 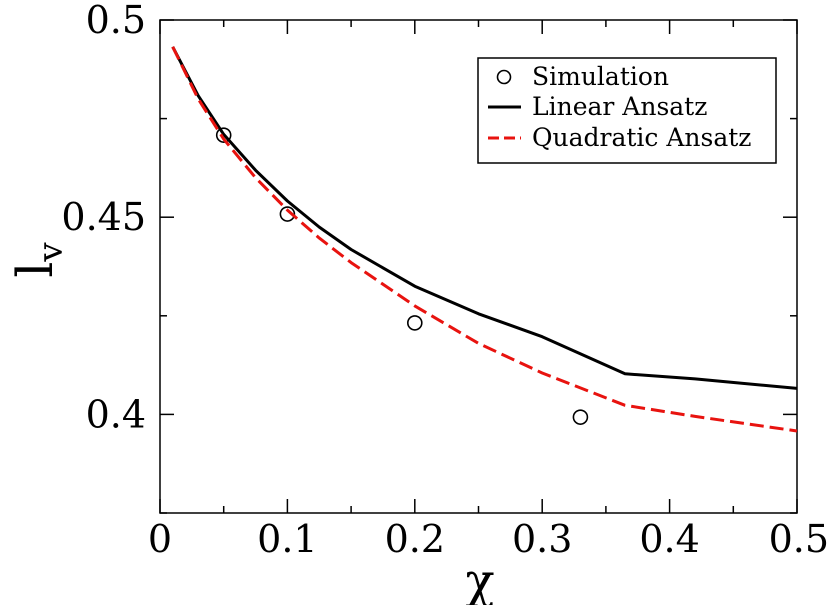 I want to click on y-tick-label: 0.45, so click(x=103, y=217).